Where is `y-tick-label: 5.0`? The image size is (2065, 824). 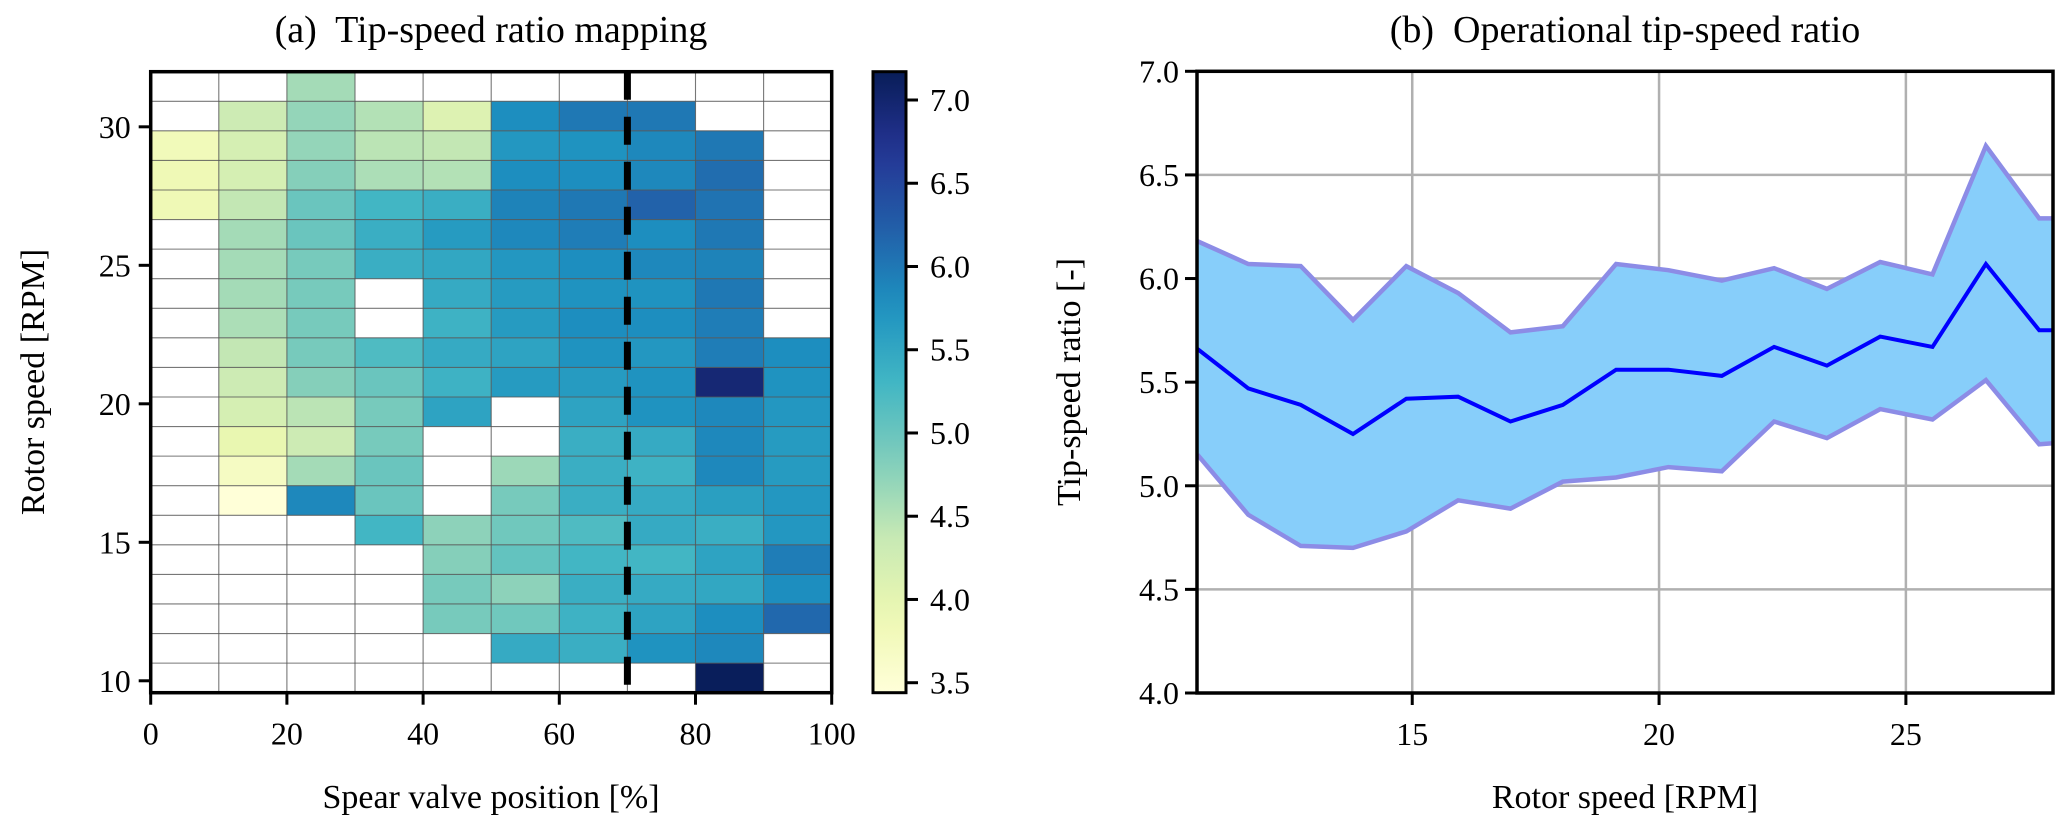
y-tick-label: 5.0 is located at coordinates (1159, 486).